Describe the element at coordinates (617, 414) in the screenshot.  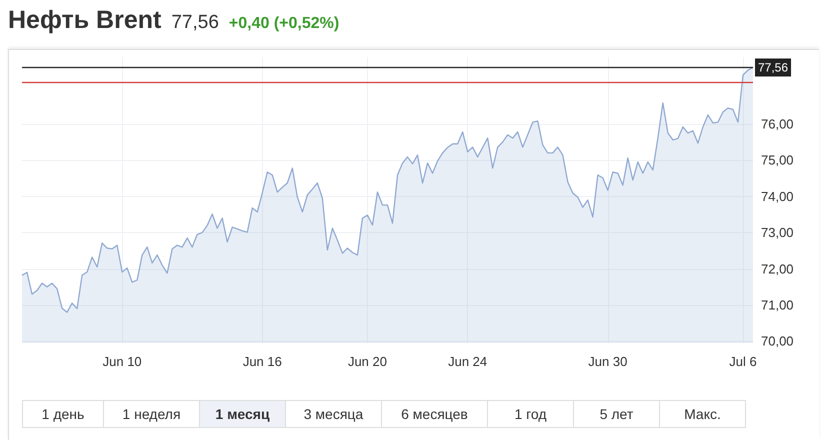
I see `text: 5 лет` at that location.